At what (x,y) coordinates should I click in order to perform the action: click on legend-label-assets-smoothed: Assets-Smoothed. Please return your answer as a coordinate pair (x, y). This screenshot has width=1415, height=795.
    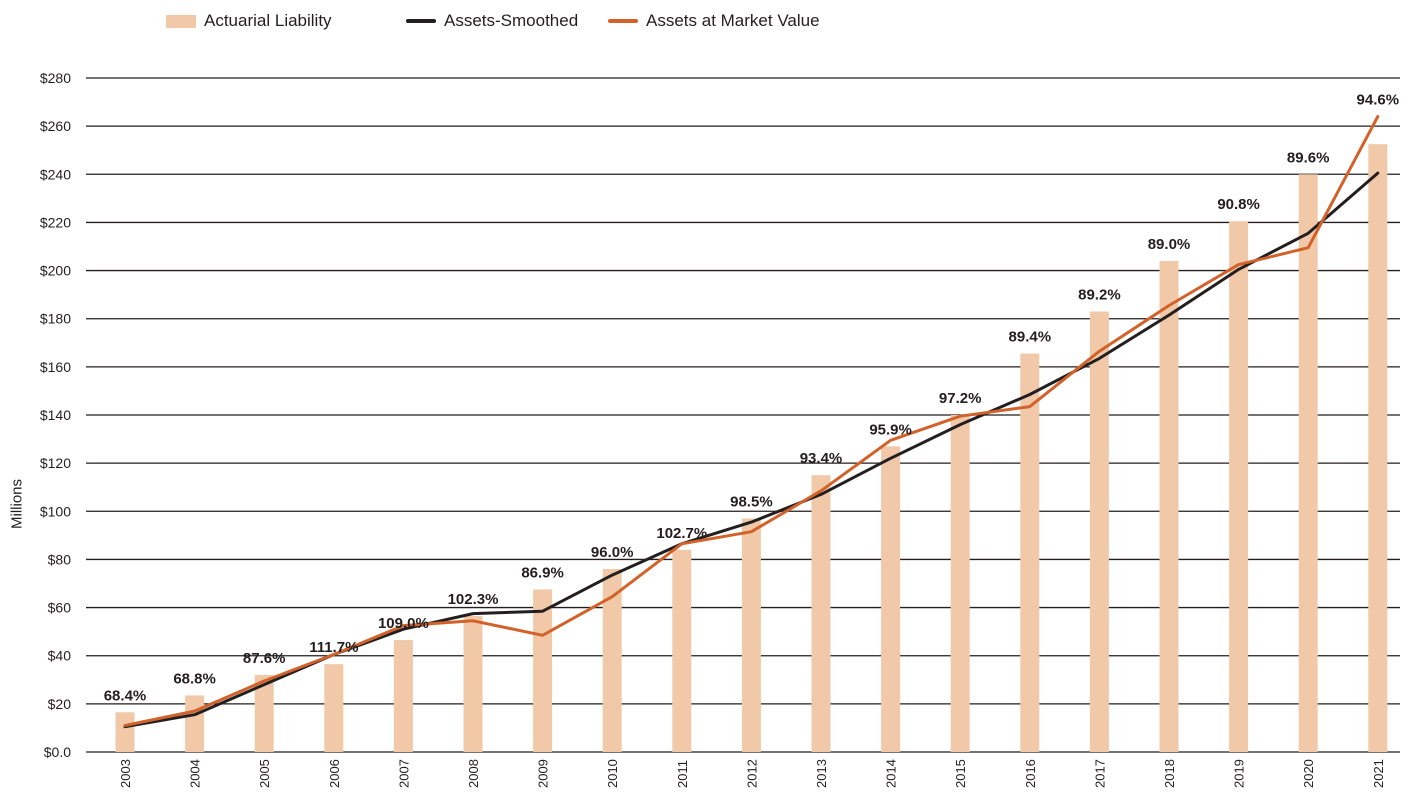
    Looking at the image, I should click on (511, 20).